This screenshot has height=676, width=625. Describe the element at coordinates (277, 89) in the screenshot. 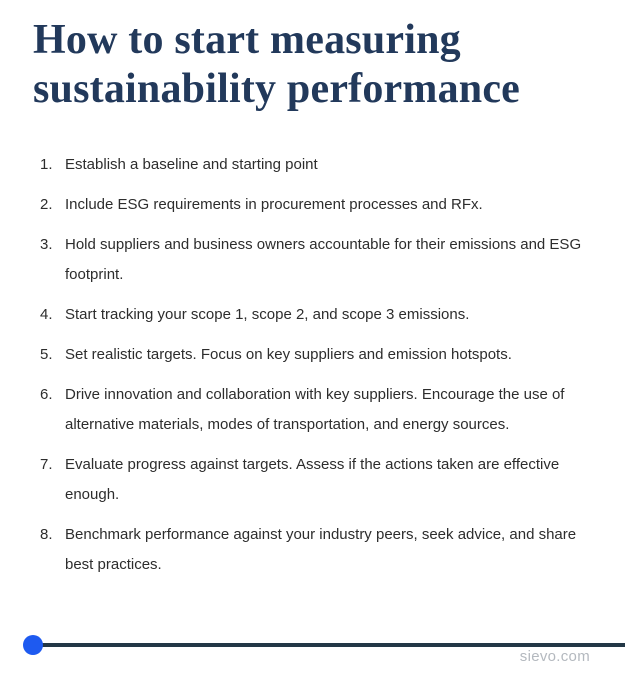

I see `page-title-line-2: sustainability performance` at that location.